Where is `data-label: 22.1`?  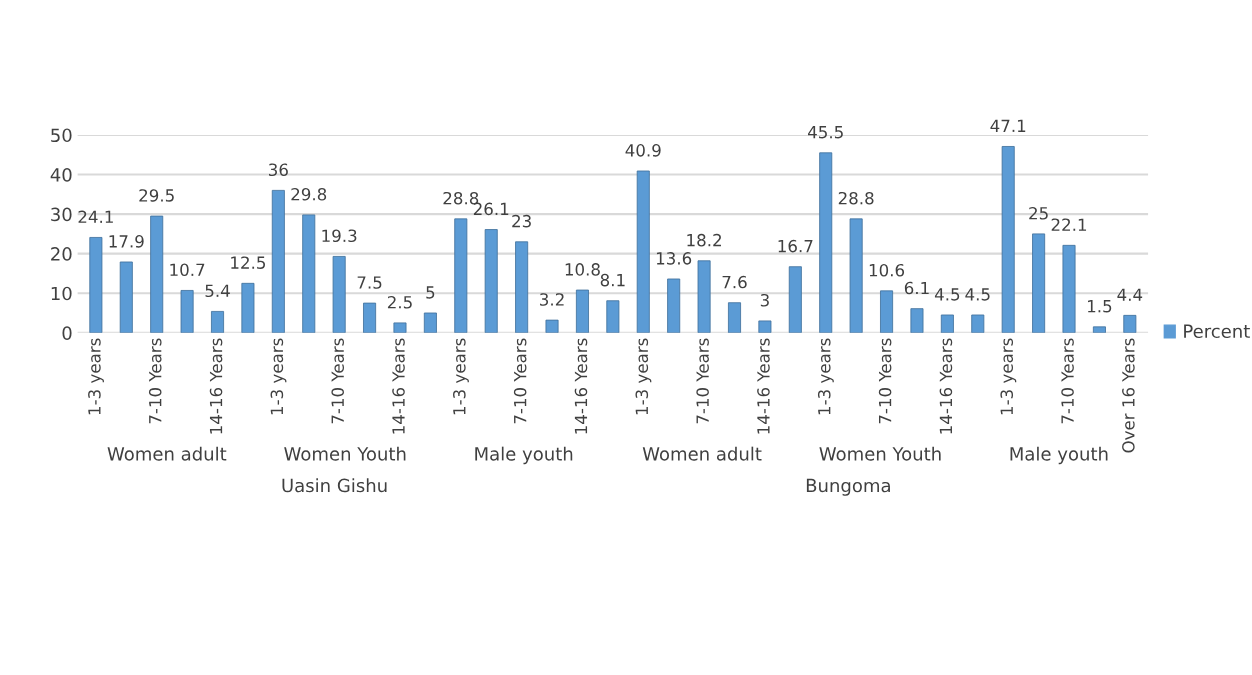
data-label: 22.1 is located at coordinates (1069, 224).